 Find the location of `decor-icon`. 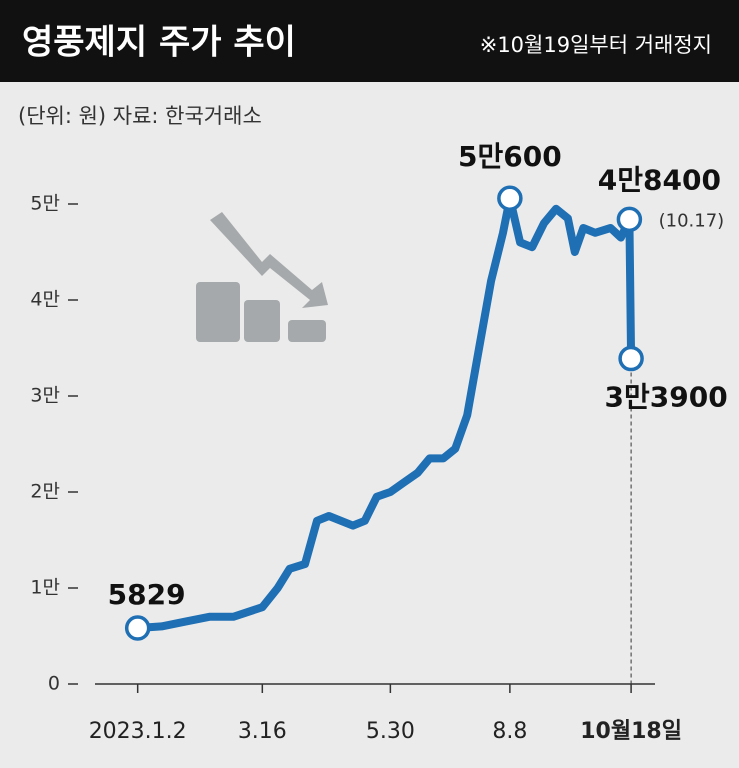

decor-icon is located at coordinates (262, 277).